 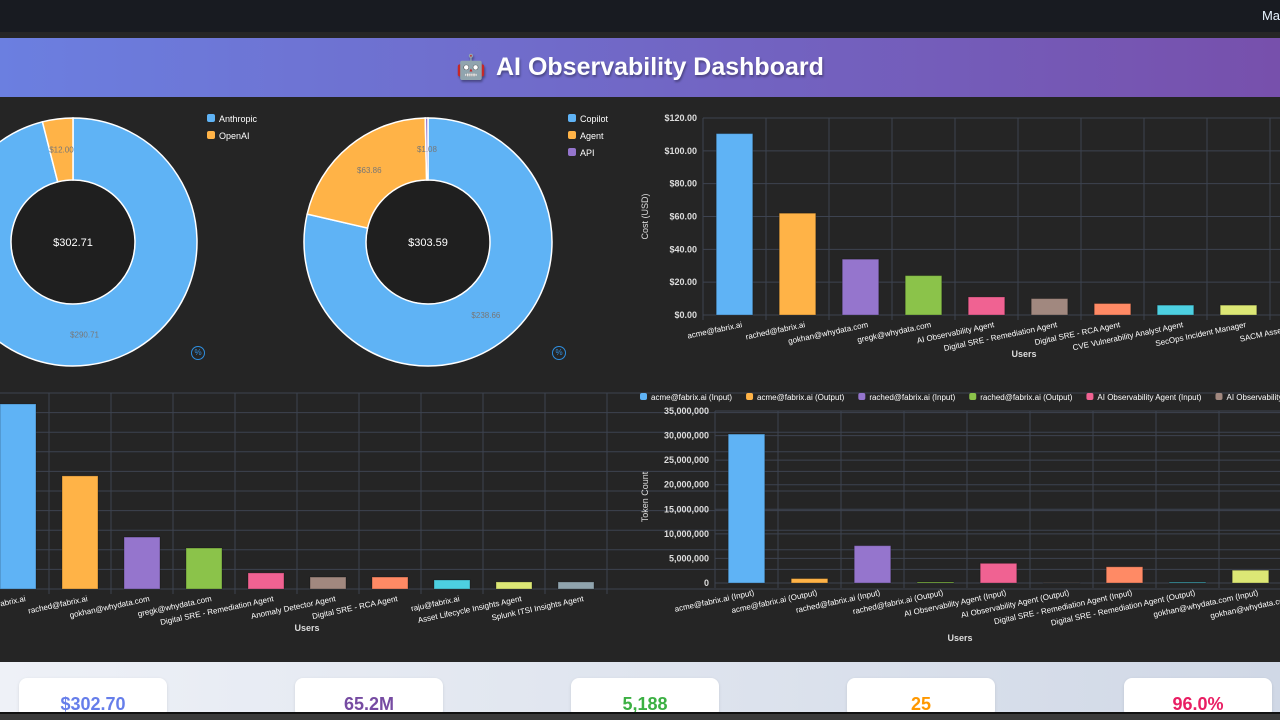 What do you see at coordinates (685, 315) in the screenshot?
I see `y-tick-label: $0.00` at bounding box center [685, 315].